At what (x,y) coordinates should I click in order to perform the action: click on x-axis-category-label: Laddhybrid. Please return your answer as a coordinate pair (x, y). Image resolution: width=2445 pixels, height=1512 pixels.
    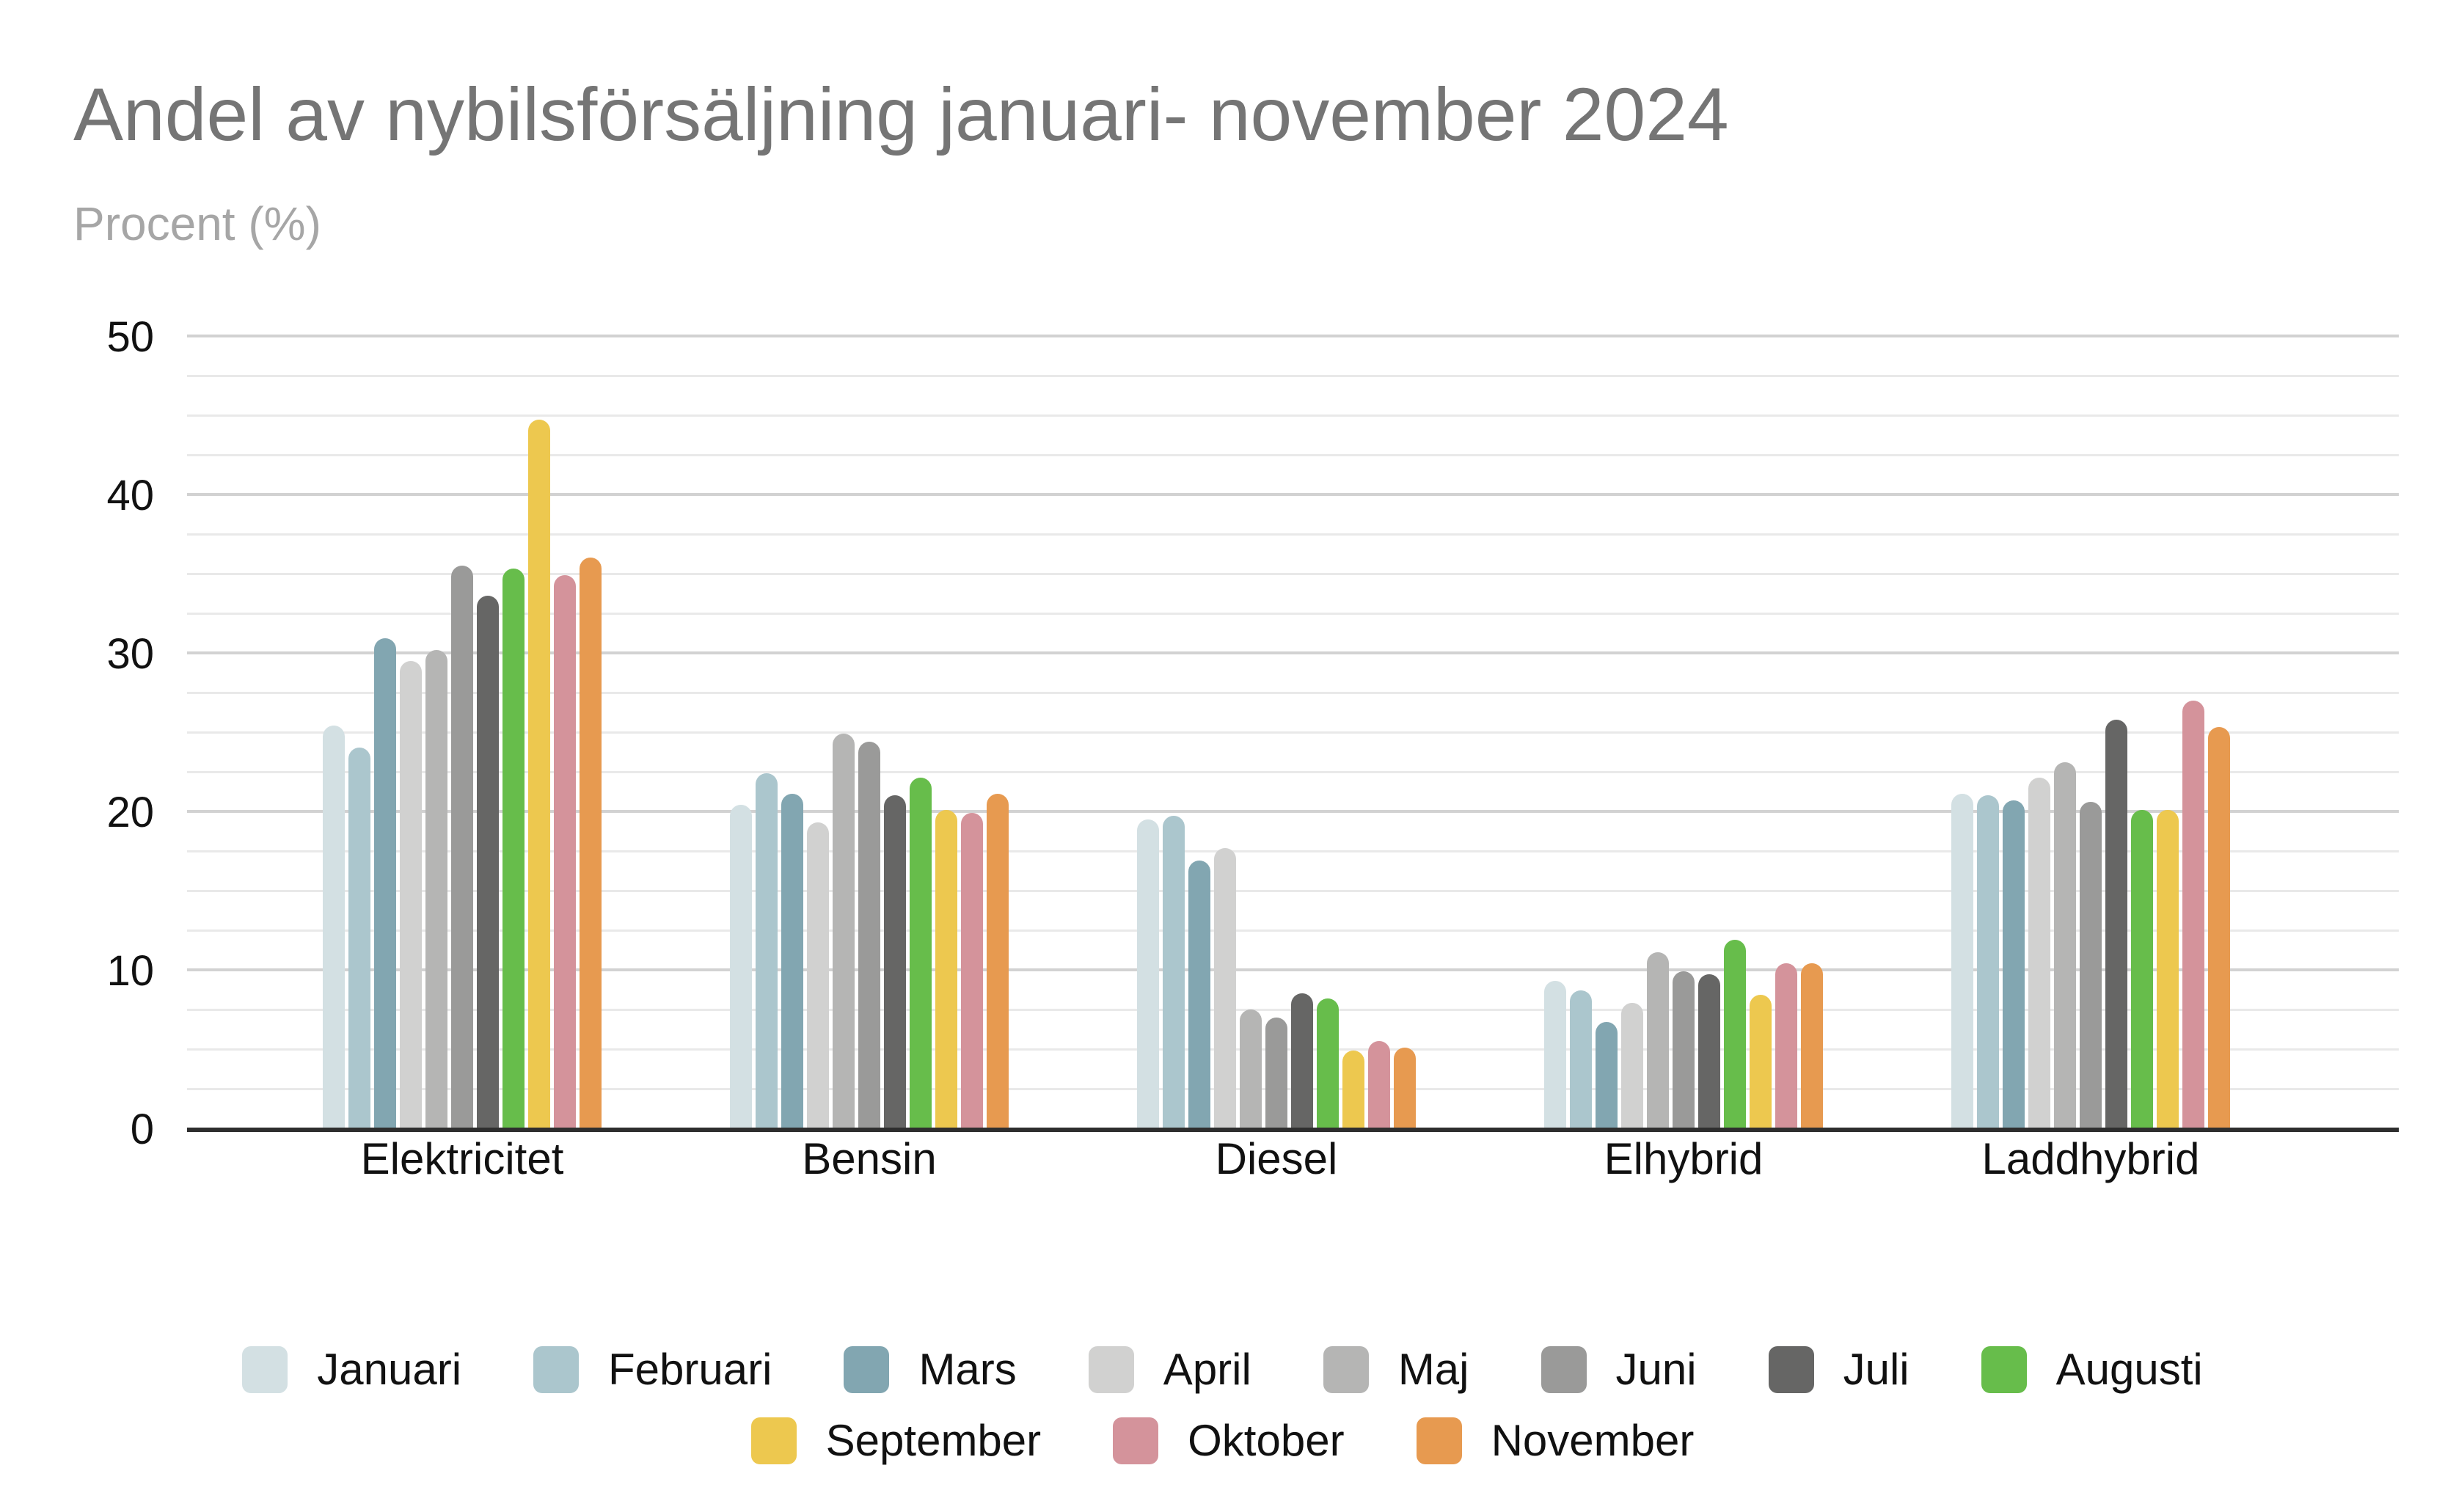
    Looking at the image, I should click on (2090, 1159).